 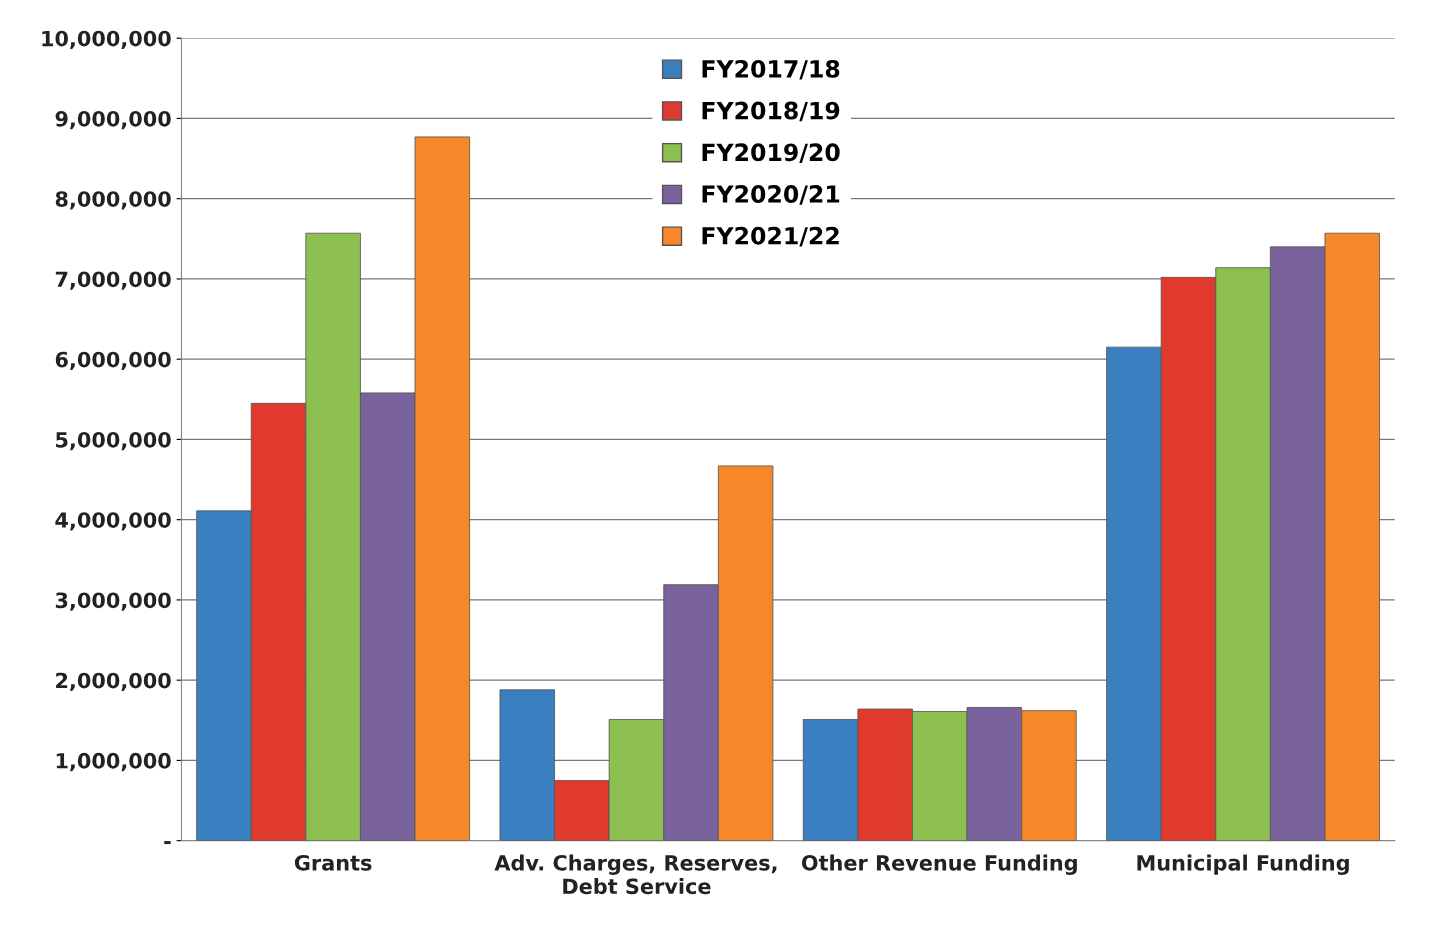 I want to click on x-tick-label: Municipal Funding, so click(x=1243, y=864).